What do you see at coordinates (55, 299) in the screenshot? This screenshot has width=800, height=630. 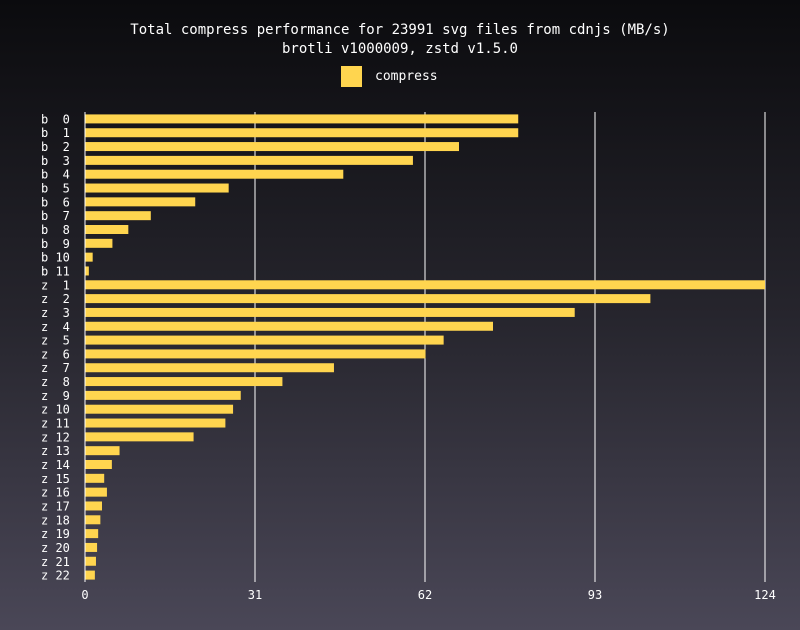 I see `y-tick-label: z 2` at bounding box center [55, 299].